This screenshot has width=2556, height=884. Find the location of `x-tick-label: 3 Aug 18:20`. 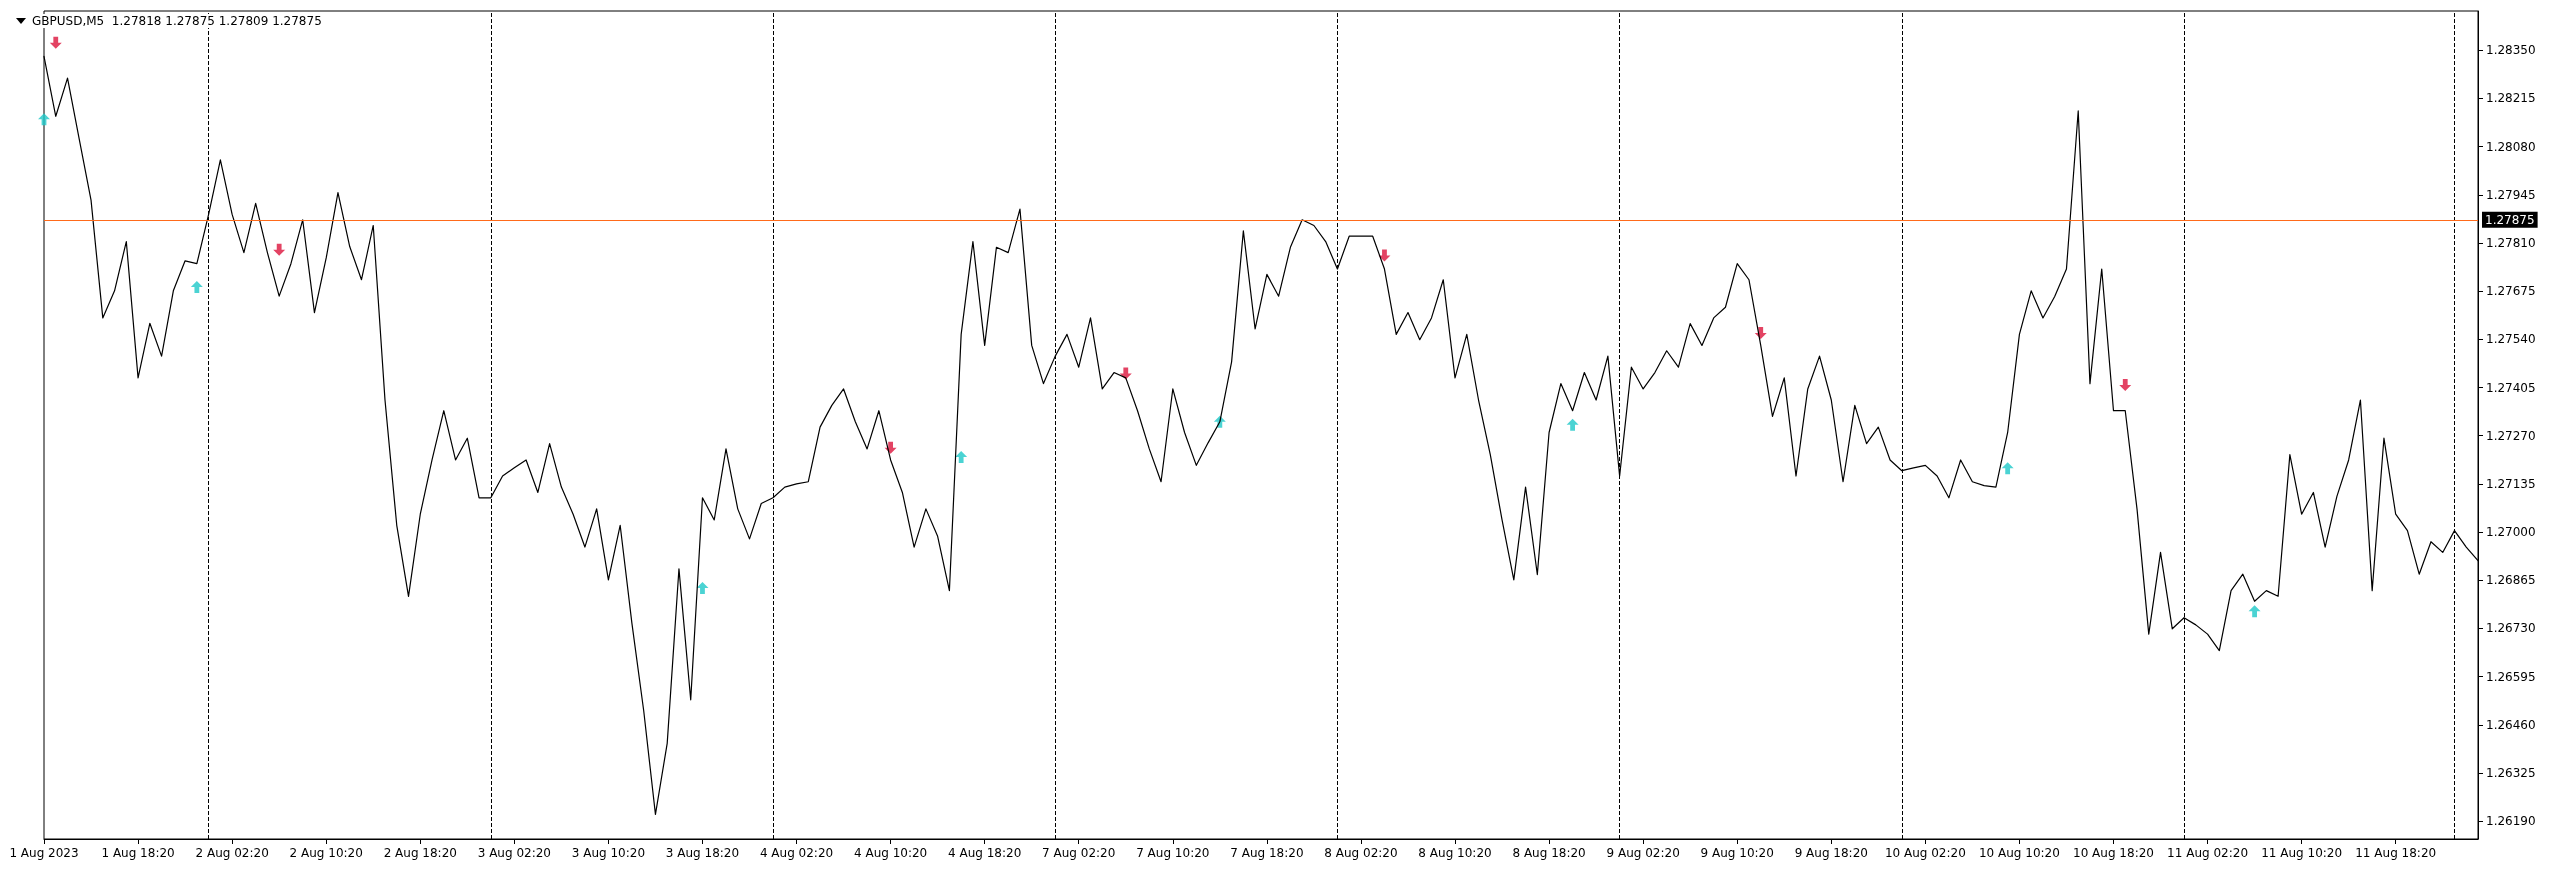

x-tick-label: 3 Aug 18:20 is located at coordinates (702, 853).